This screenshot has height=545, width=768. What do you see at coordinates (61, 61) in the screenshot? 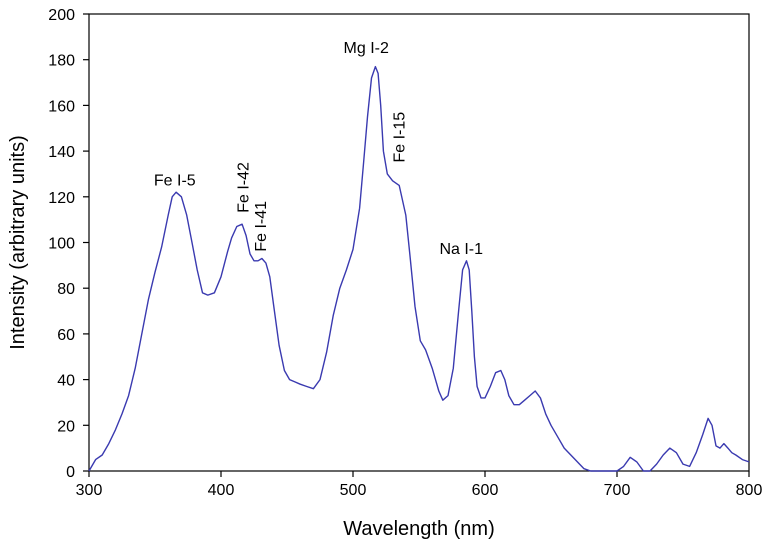
I see `y-tick-label: 180` at bounding box center [61, 61].